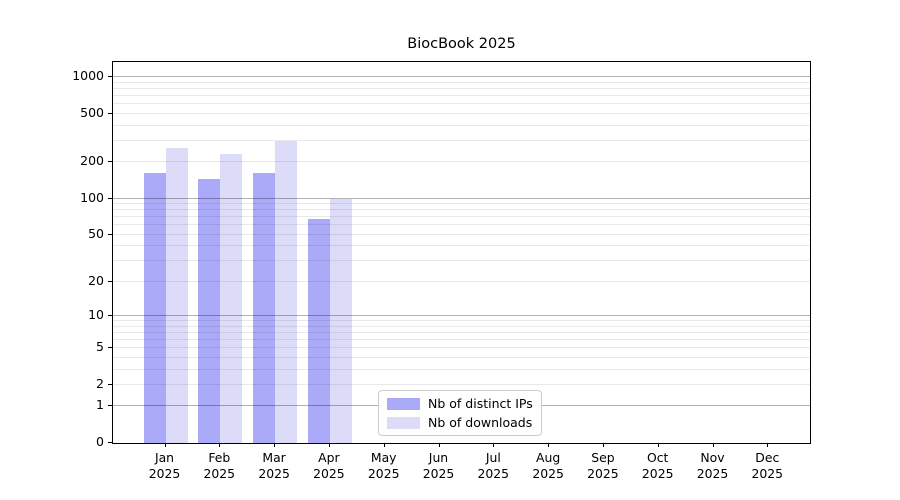  I want to click on x-tick-label: Sep 2025, so click(603, 465).